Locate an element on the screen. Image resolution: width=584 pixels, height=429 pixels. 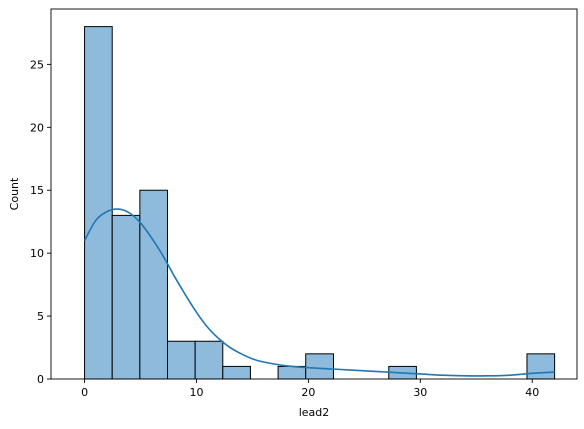
x-axis-ticks: 0 10 20 30 40 is located at coordinates (310, 389).